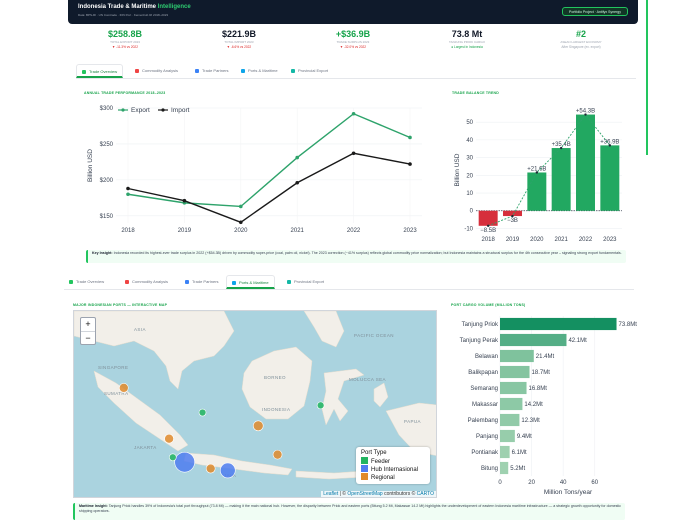 The image size is (700, 525). I want to click on legend-swatch, so click(364, 476).